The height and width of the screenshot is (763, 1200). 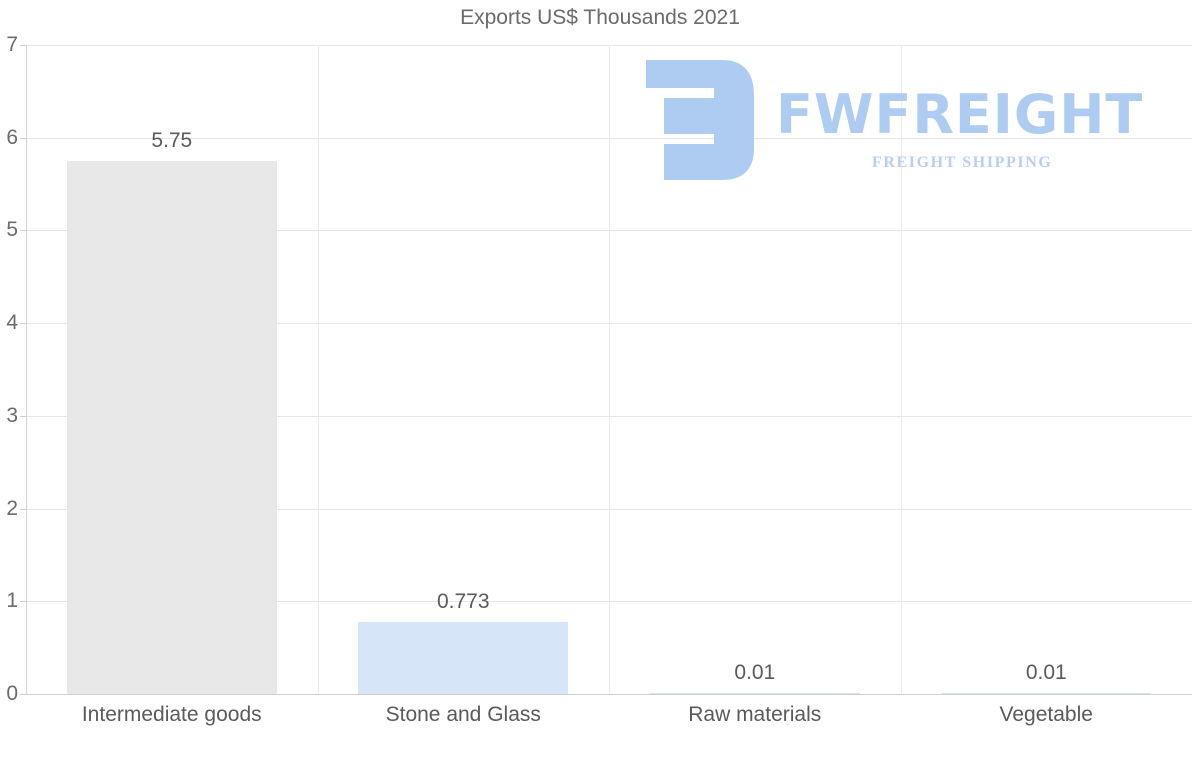 I want to click on x-tick-label: Raw materials, so click(x=755, y=714).